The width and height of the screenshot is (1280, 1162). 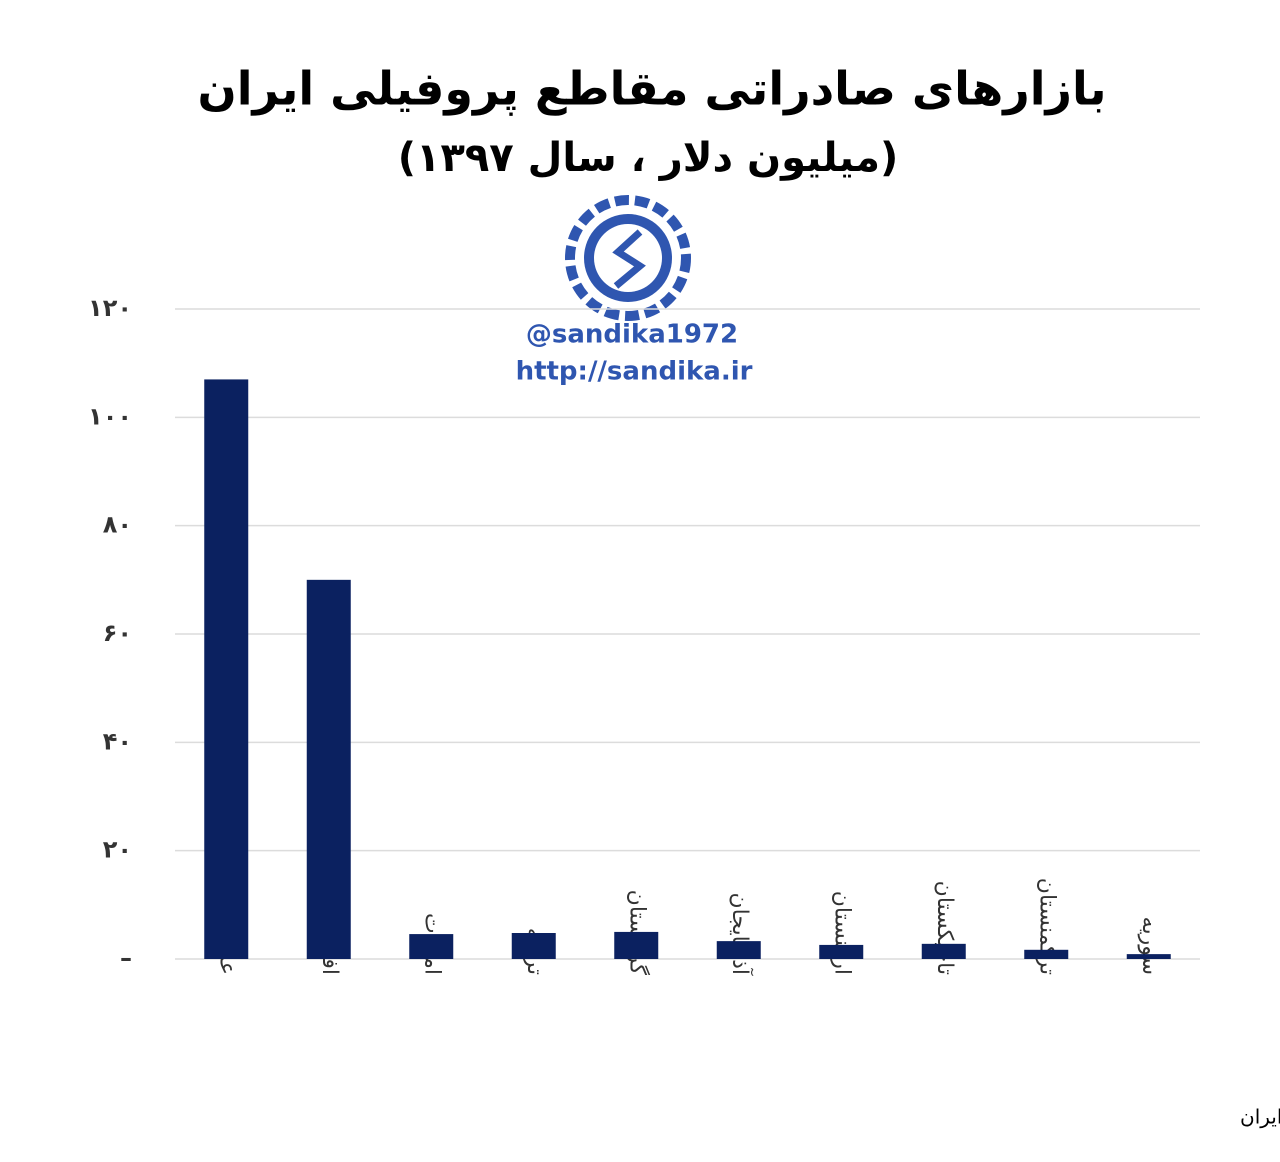 What do you see at coordinates (841, 933) in the screenshot?
I see `x-tick-label: ارمنستان` at bounding box center [841, 933].